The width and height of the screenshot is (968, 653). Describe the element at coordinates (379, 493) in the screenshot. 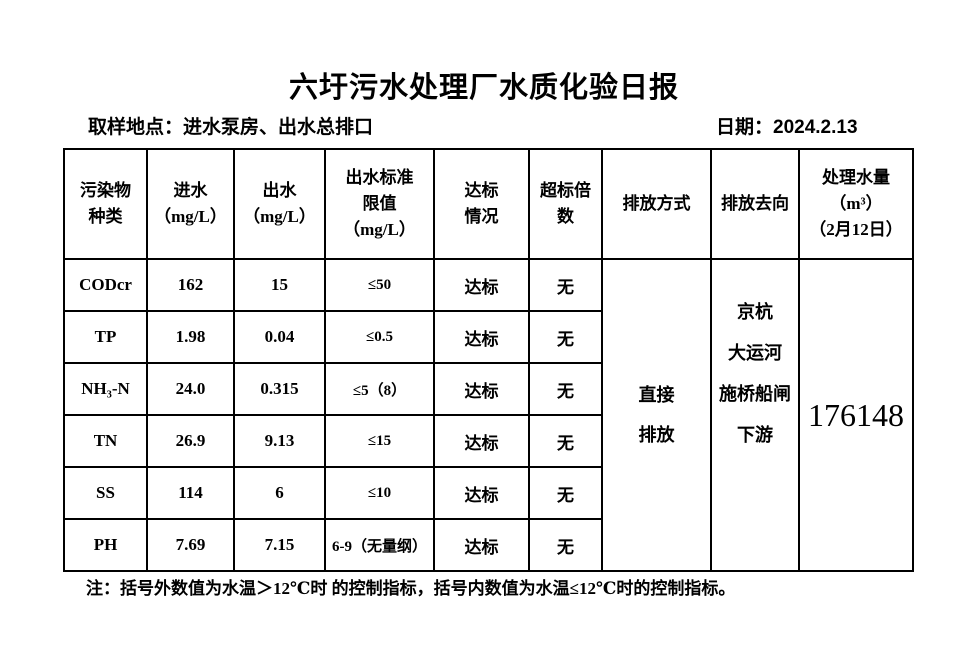

I see `limit-cell: ≤10` at that location.